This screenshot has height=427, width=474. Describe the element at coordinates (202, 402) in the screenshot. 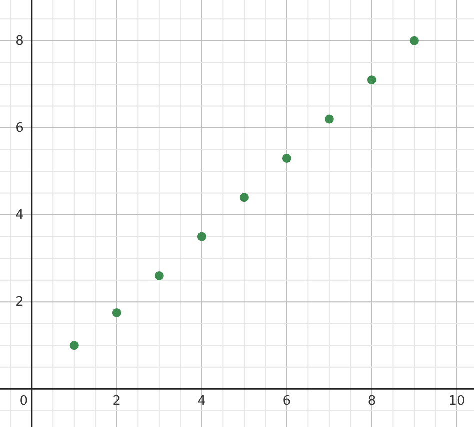

I see `x-tick-label: 4` at that location.